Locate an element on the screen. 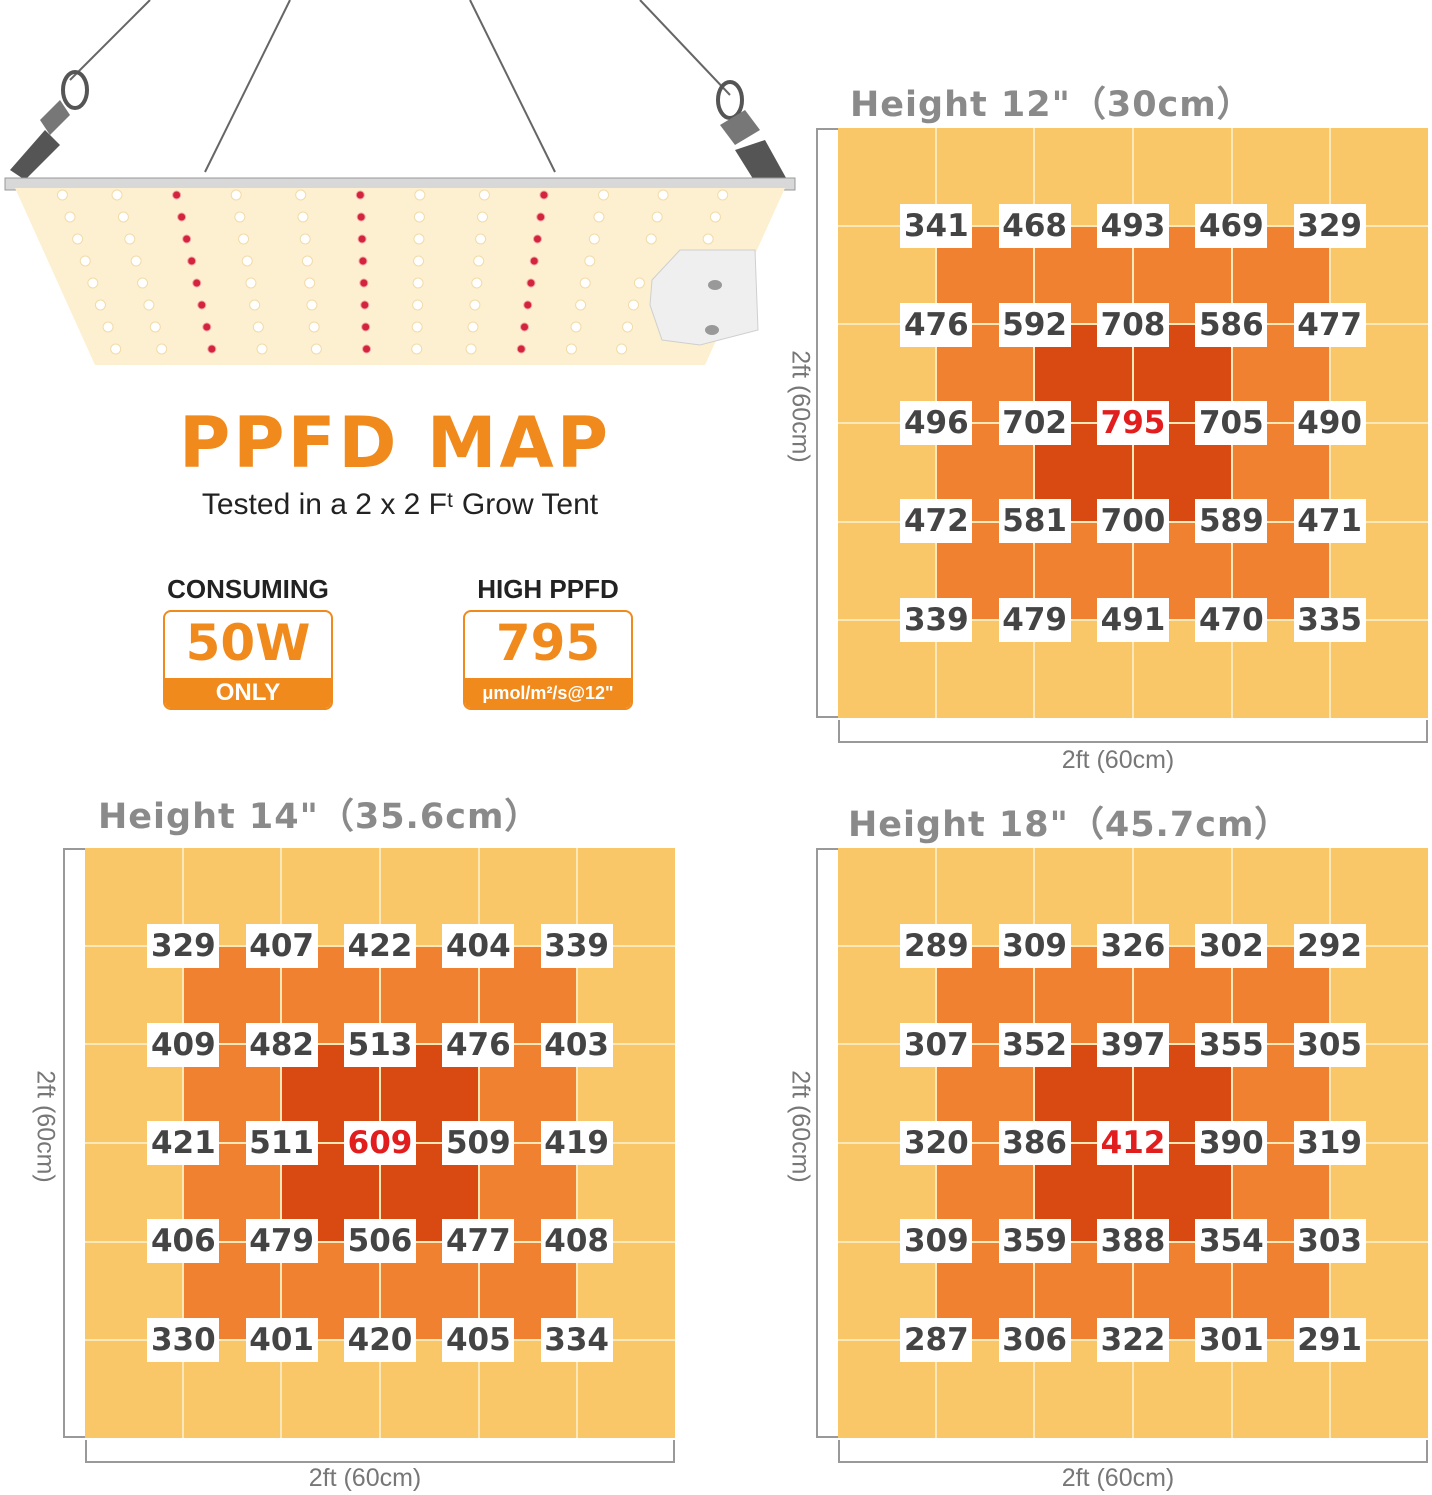  ppfd-value: 469 is located at coordinates (1231, 226).